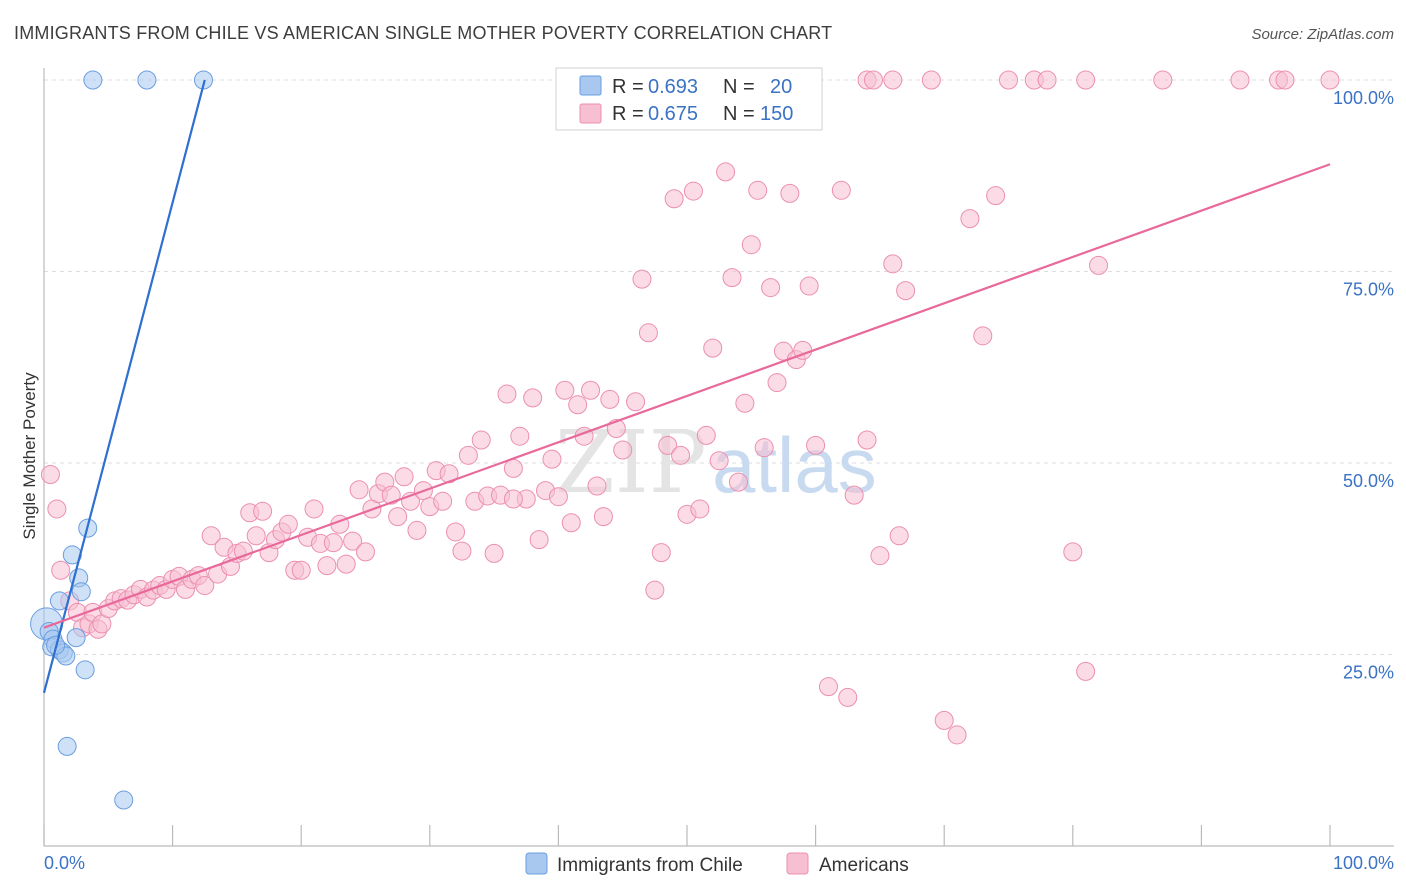 The width and height of the screenshot is (1406, 892). I want to click on bottom-legend-swatch-americans, so click(797, 863).